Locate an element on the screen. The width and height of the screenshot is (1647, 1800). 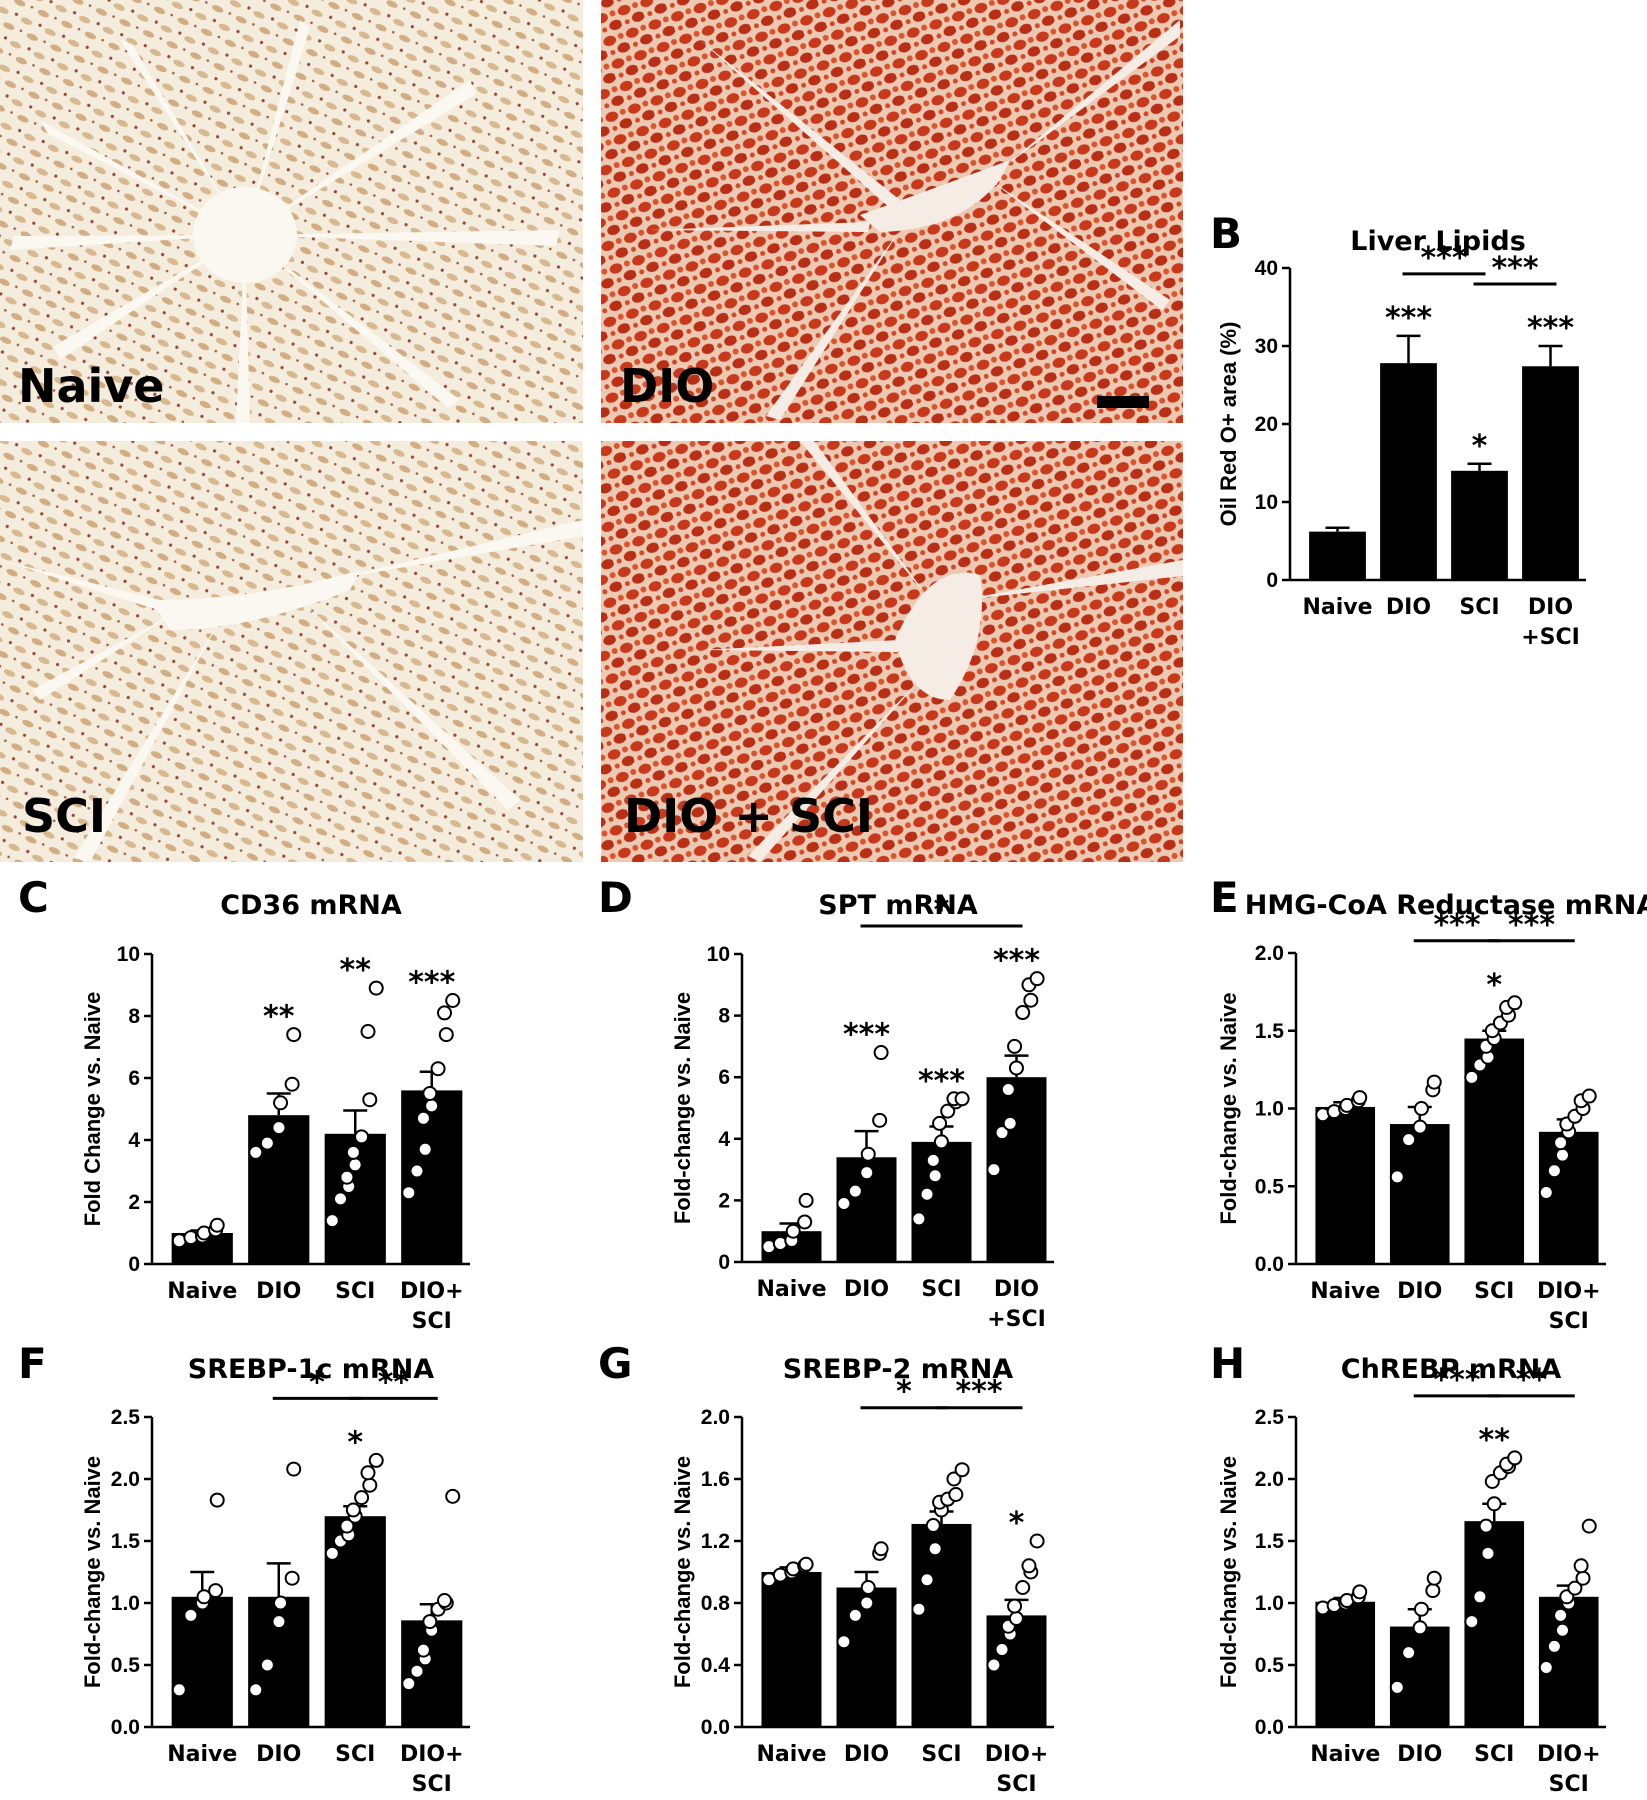
panel-letter: E is located at coordinates (1224, 897).